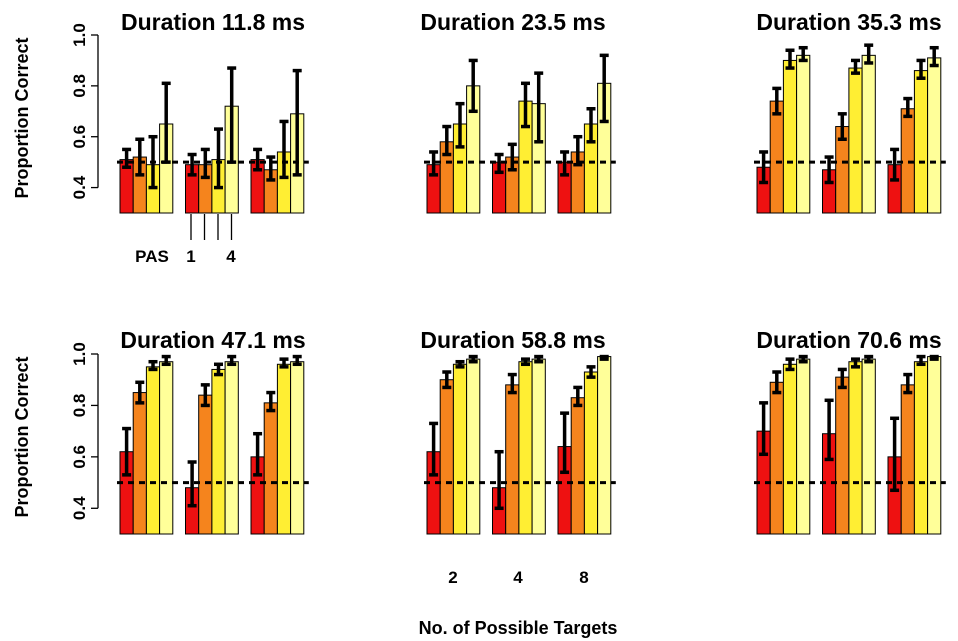 The height and width of the screenshot is (641, 958). Describe the element at coordinates (213, 22) in the screenshot. I see `panel-title: Duration 11.8 ms` at that location.